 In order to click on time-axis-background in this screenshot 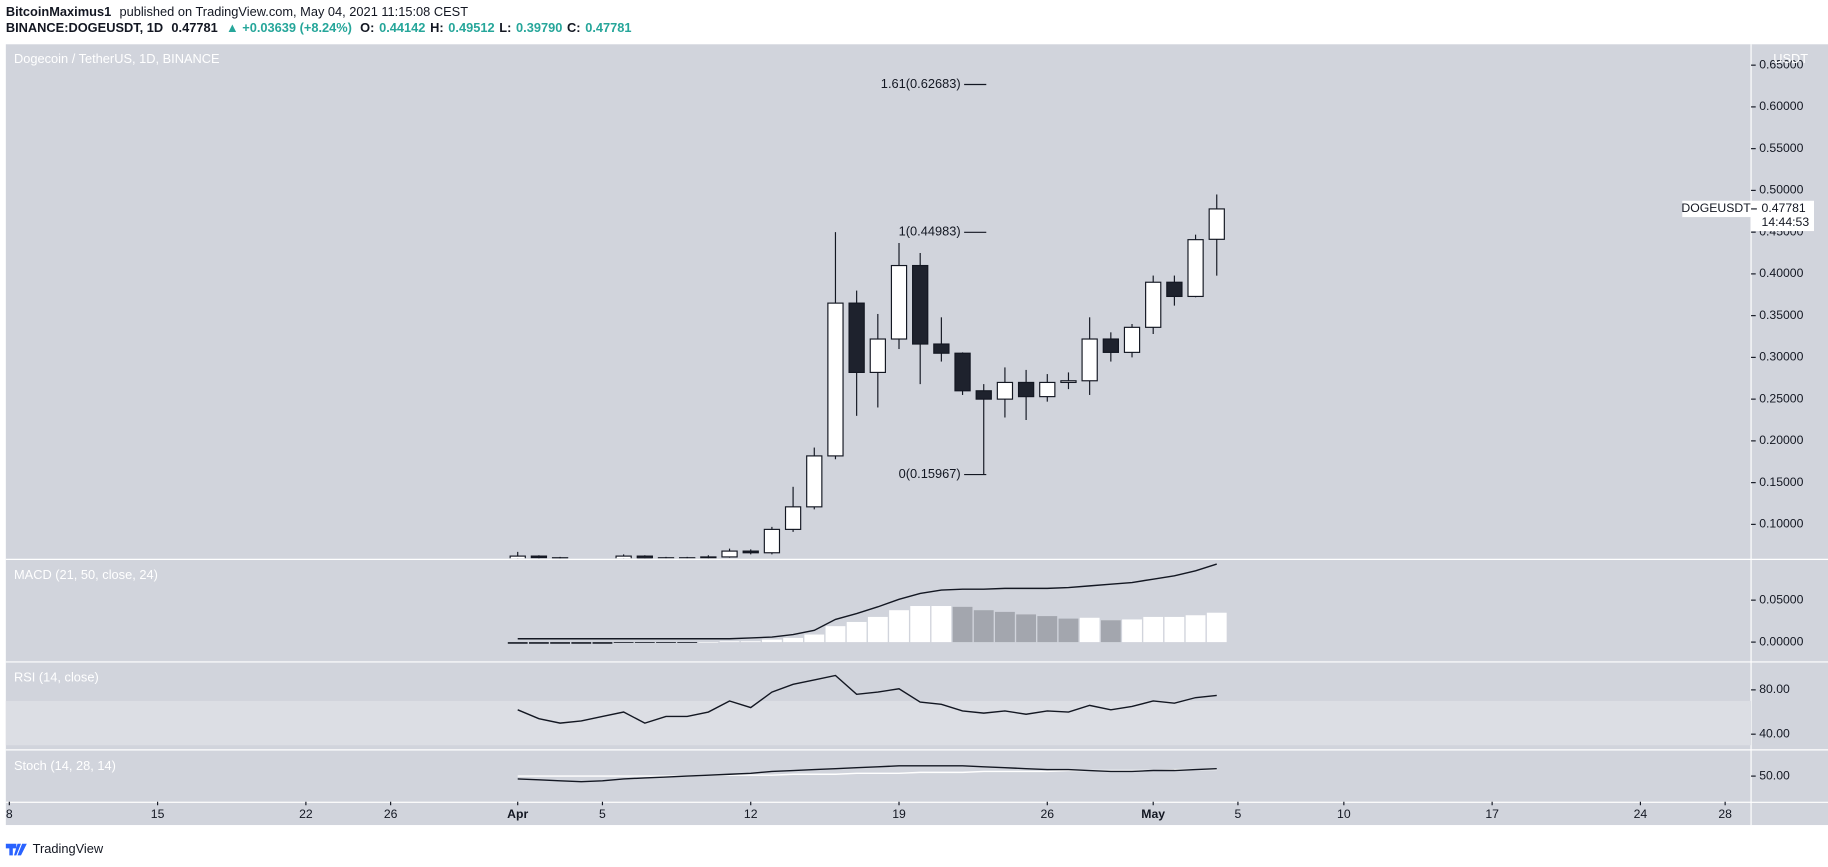, I will do `click(878, 813)`.